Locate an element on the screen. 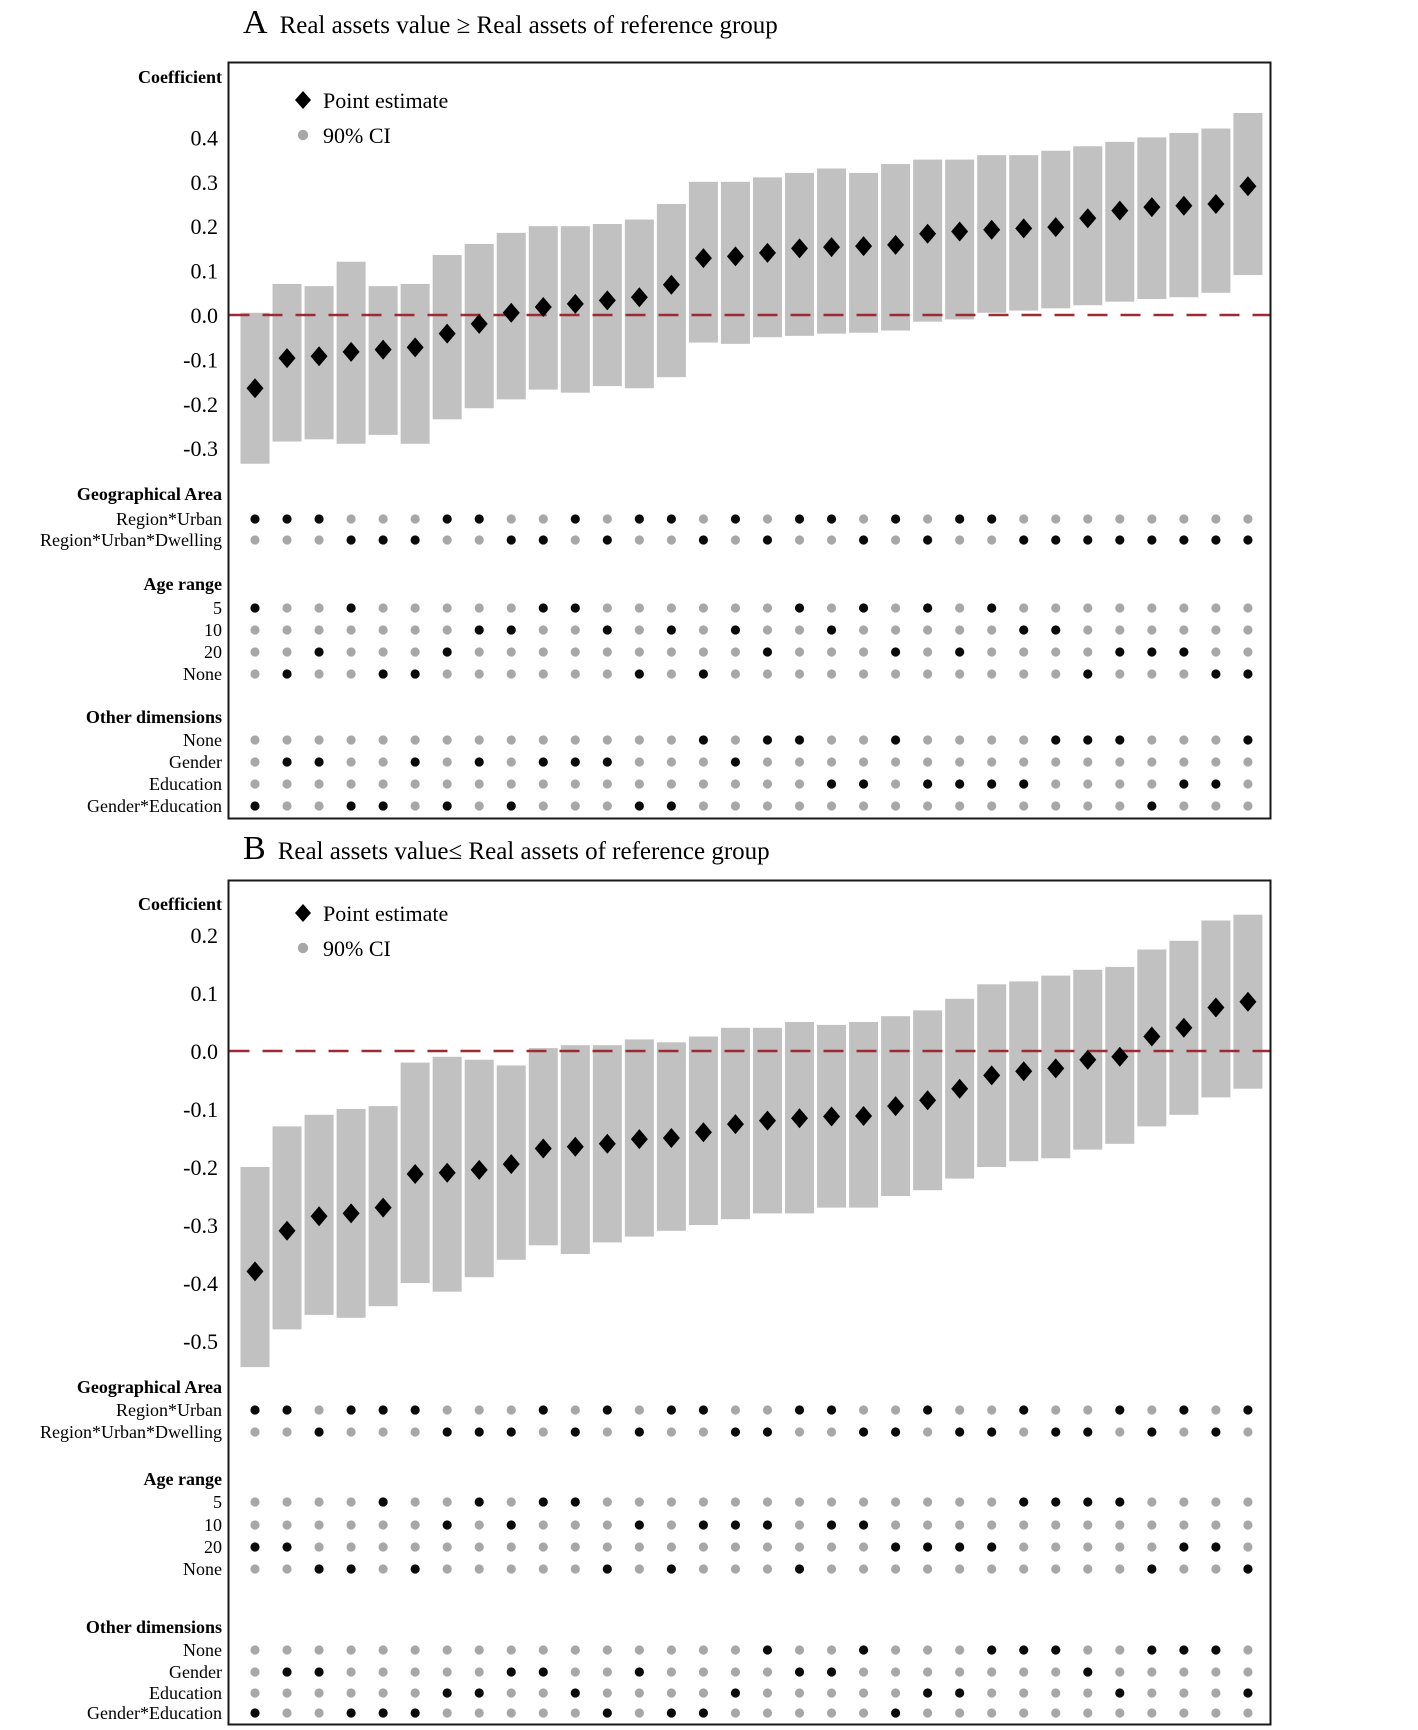  ci-bar is located at coordinates (415, 363).